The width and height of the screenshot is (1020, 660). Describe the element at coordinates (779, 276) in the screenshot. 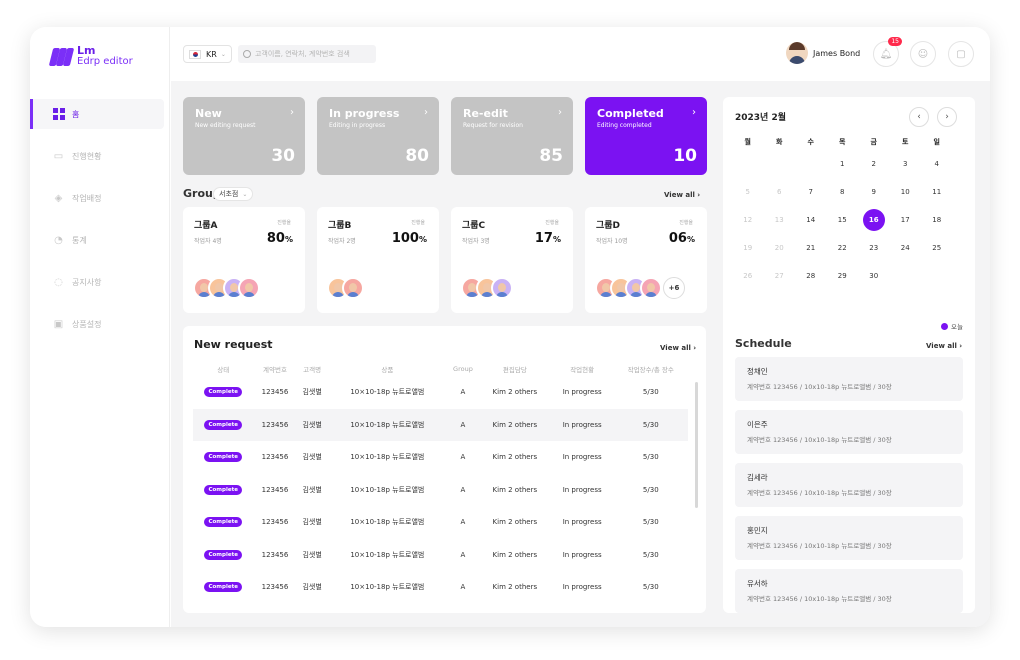

I see `calendar-day: 27` at that location.